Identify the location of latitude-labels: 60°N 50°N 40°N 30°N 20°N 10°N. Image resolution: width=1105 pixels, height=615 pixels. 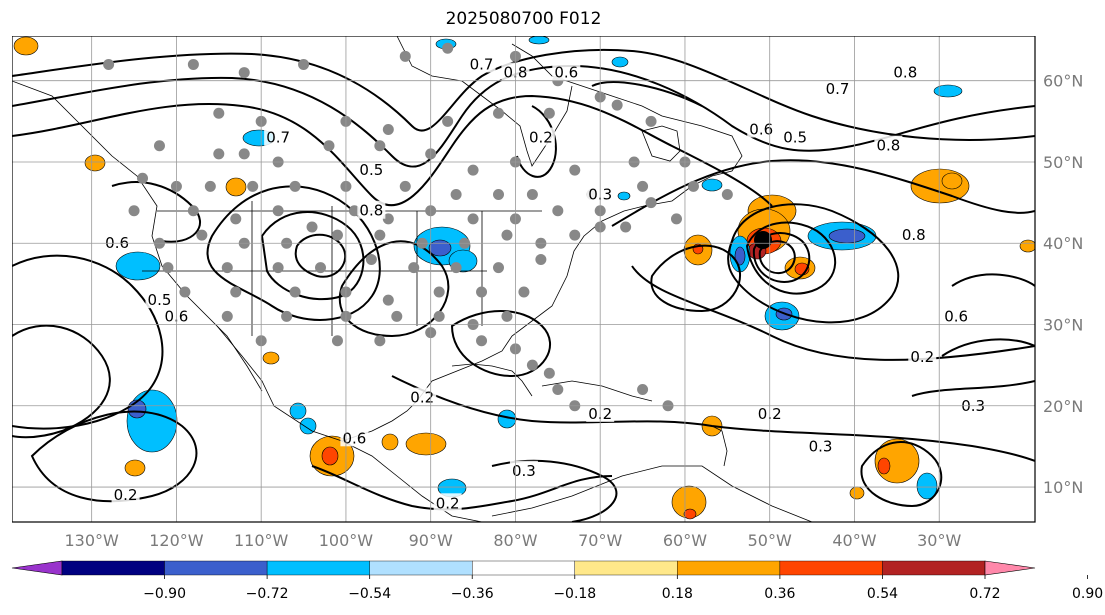
(1063, 284).